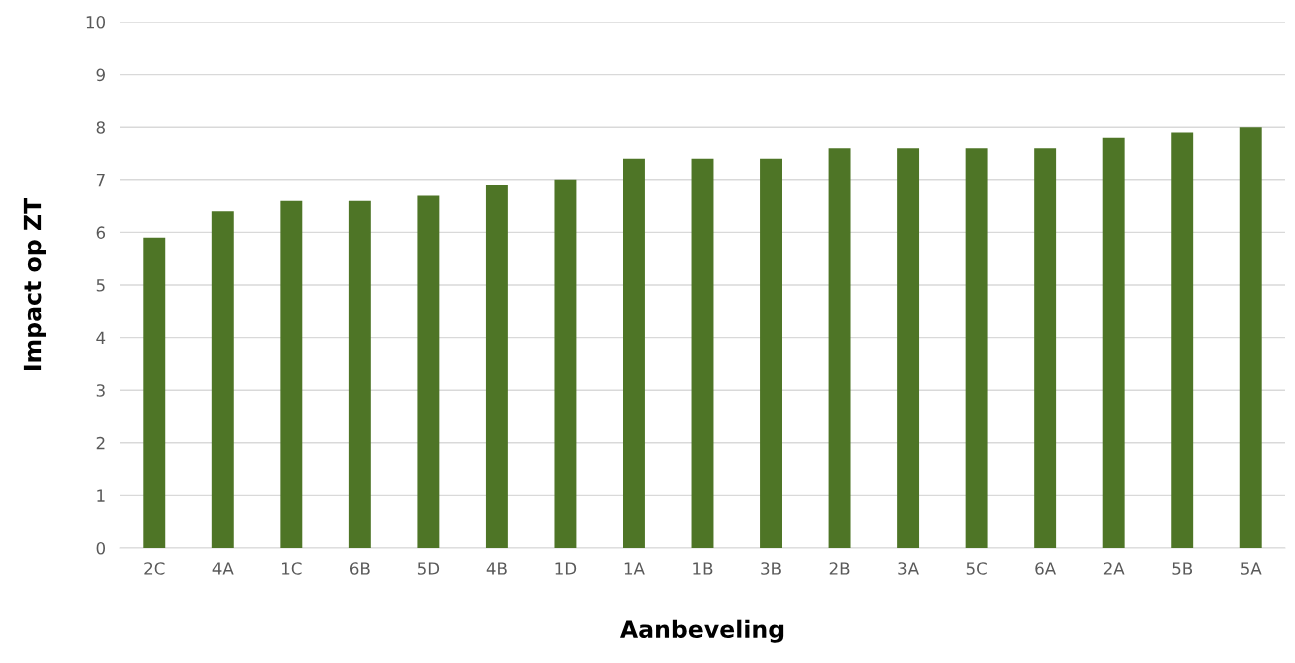 This screenshot has height=663, width=1295. I want to click on x-tick-label: 1D, so click(566, 568).